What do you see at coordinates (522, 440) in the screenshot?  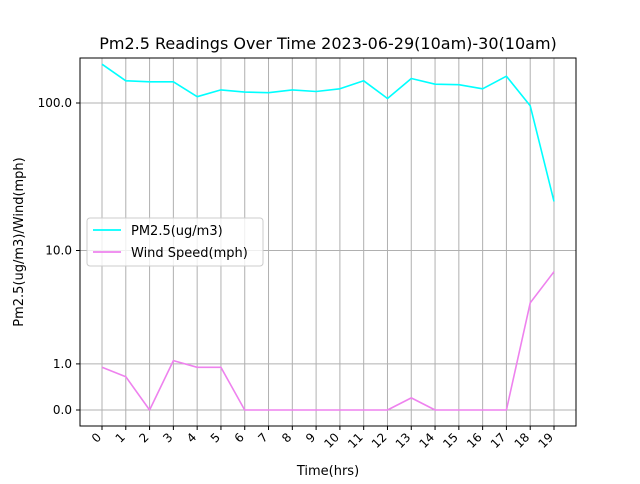 I see `x-tick-label: 18` at bounding box center [522, 440].